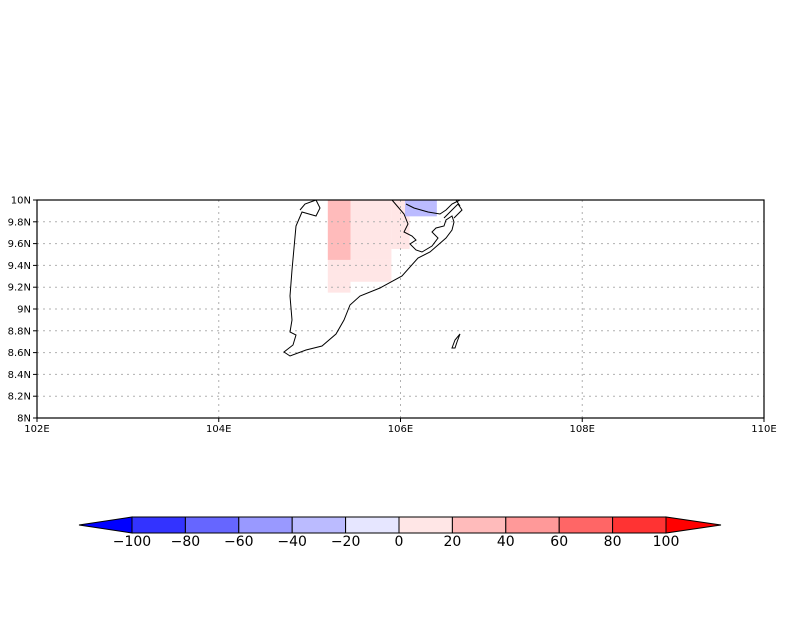 This screenshot has width=800, height=618. I want to click on coastline-river-mouth, so click(434, 209).